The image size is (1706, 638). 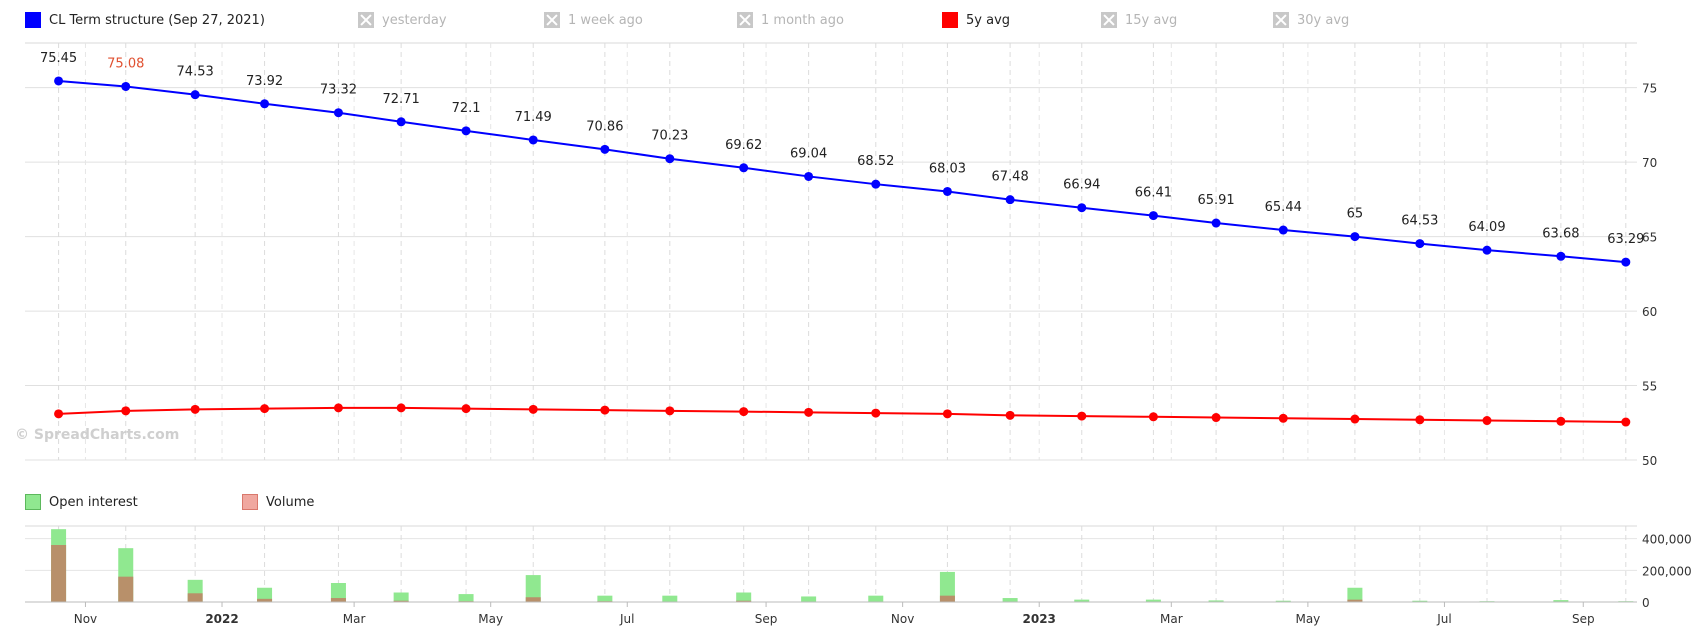 I want to click on legend-label: 30y avg, so click(x=1323, y=20).